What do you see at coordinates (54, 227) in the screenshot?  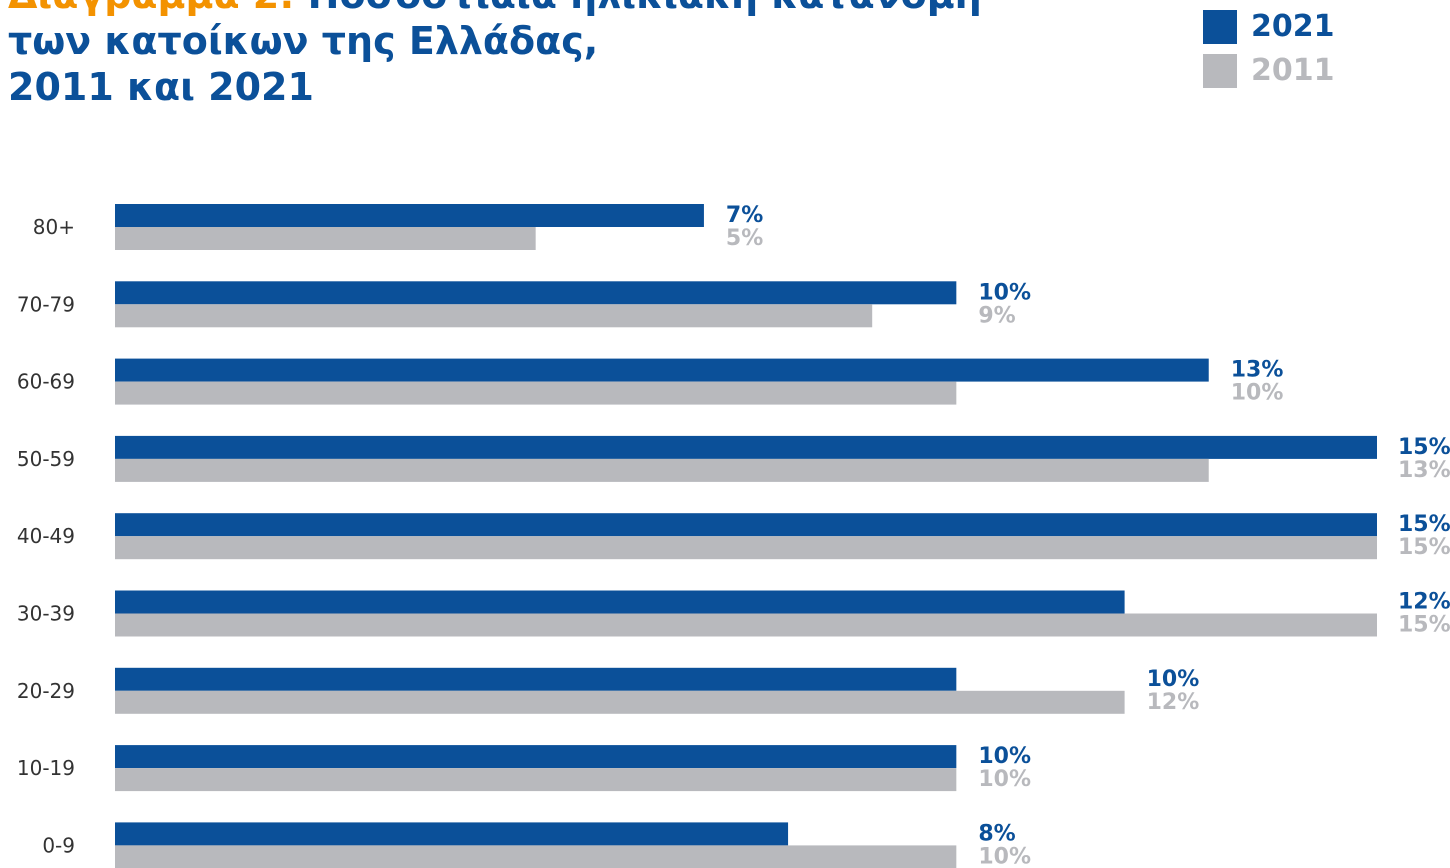 I see `category-label: 80+` at bounding box center [54, 227].